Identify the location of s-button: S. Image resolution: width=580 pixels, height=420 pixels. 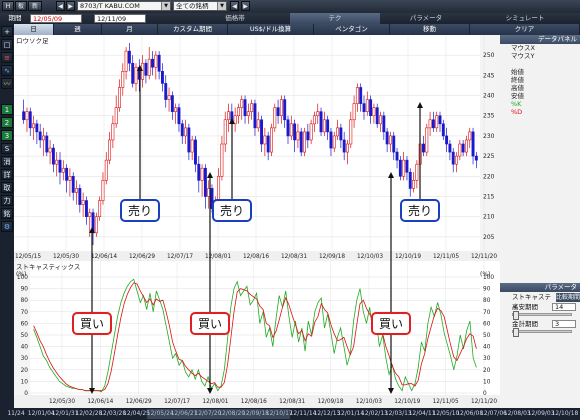
(7, 148).